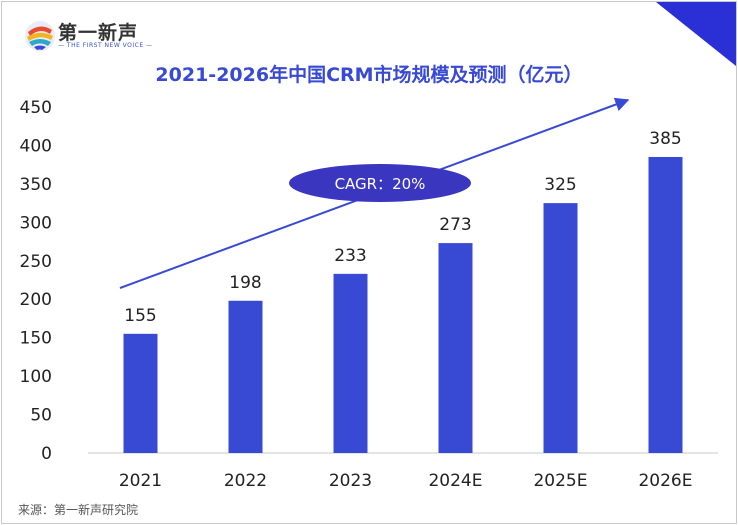  I want to click on chart-title: 2021-2026年中国CRM市场规模及预测（亿元）, so click(369, 75).